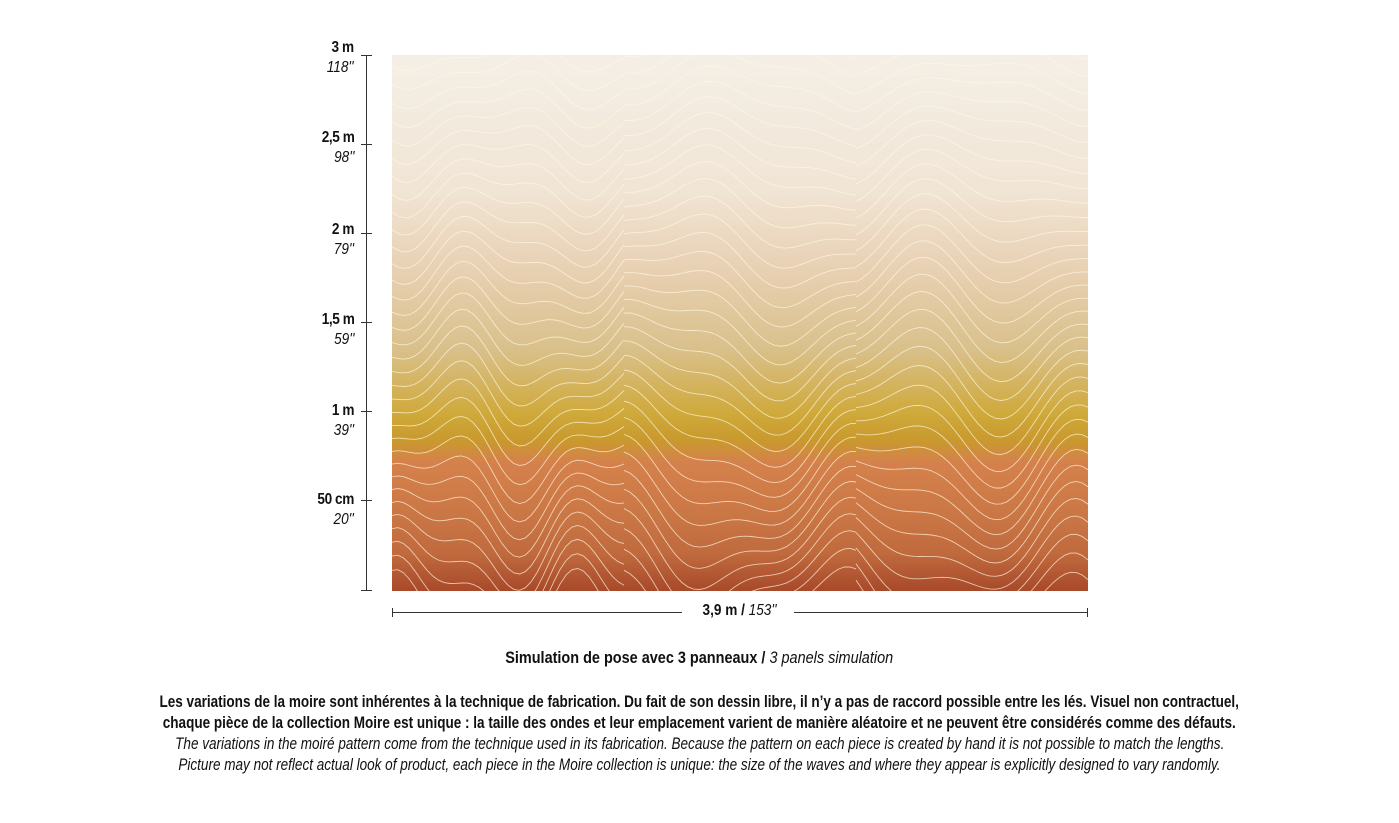 This screenshot has width=1399, height=823. I want to click on height-label-1m: 1 m 39'', so click(341, 420).